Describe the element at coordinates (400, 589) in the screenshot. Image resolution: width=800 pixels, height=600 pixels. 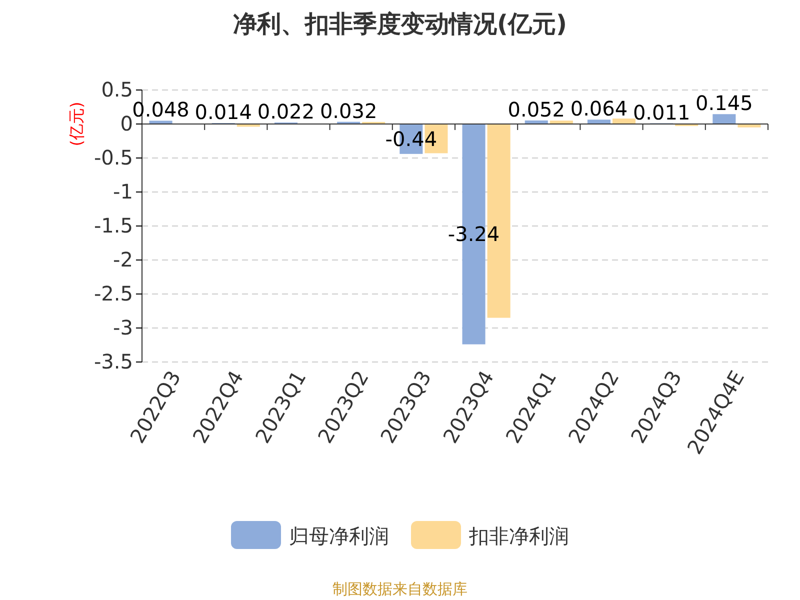
I see `text: 制图数据来自数据库` at that location.